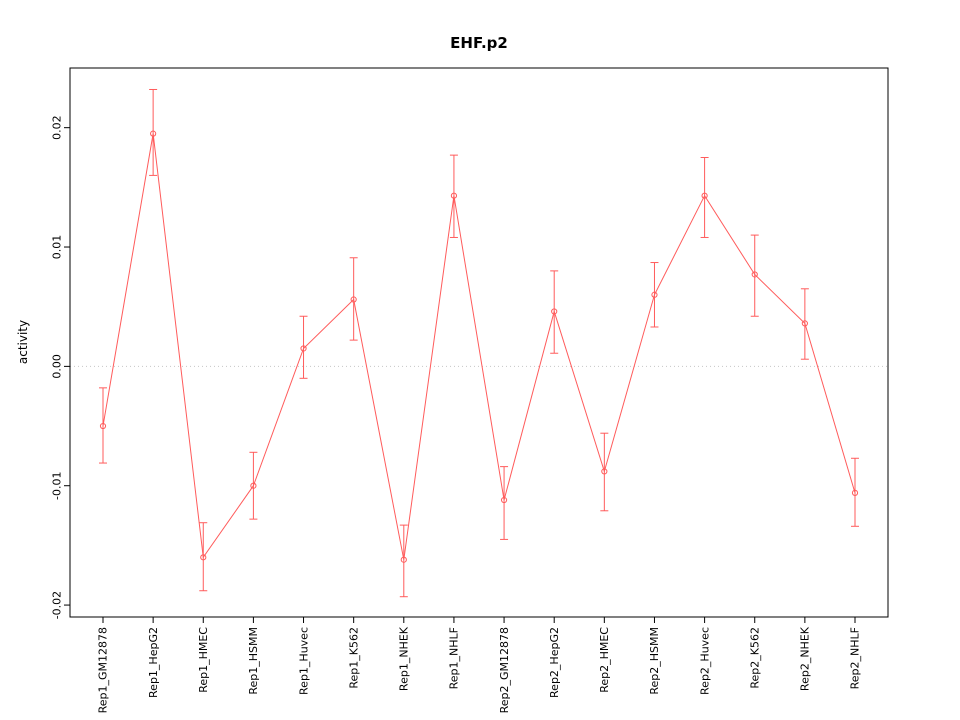 This screenshot has height=720, width=960. What do you see at coordinates (704, 661) in the screenshot?
I see `x-tick-label: Rep2_Huvec` at bounding box center [704, 661].